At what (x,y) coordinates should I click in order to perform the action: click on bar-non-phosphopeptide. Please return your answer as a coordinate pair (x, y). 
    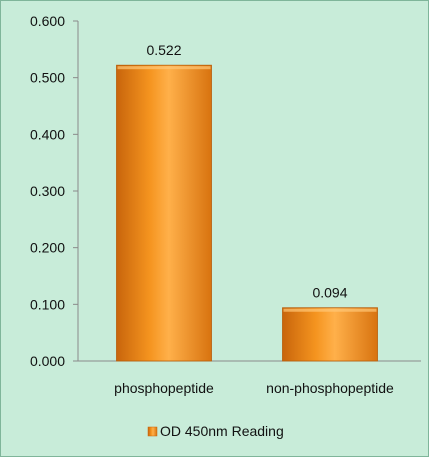
    Looking at the image, I should click on (330, 334).